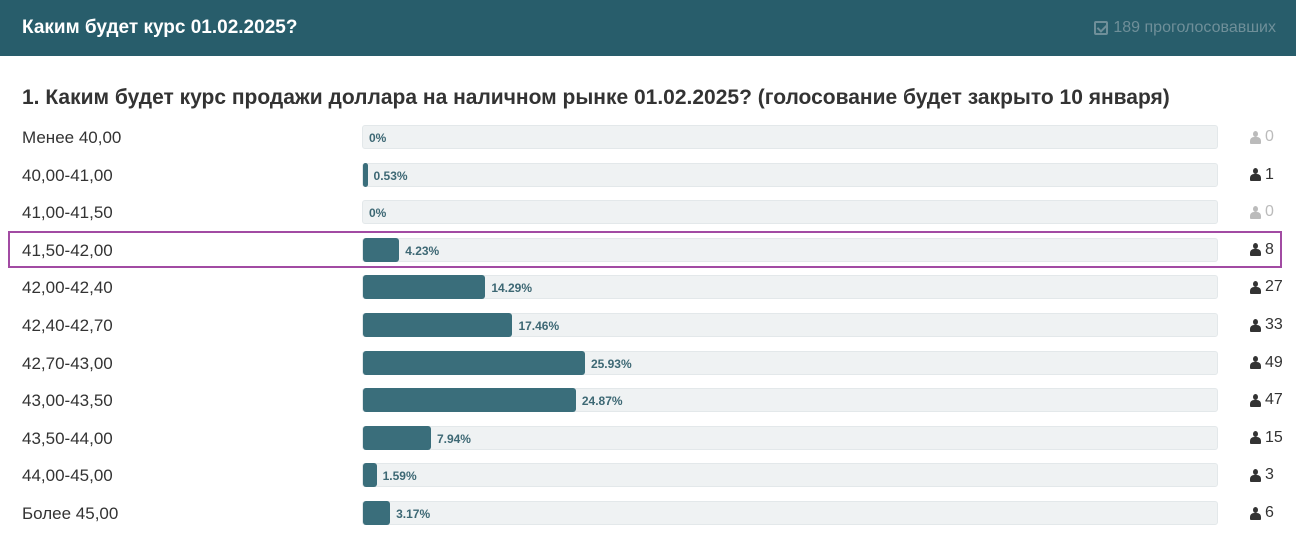 This screenshot has width=1296, height=547. I want to click on result-row: 42,70-43,00 25.93% 49, so click(648, 363).